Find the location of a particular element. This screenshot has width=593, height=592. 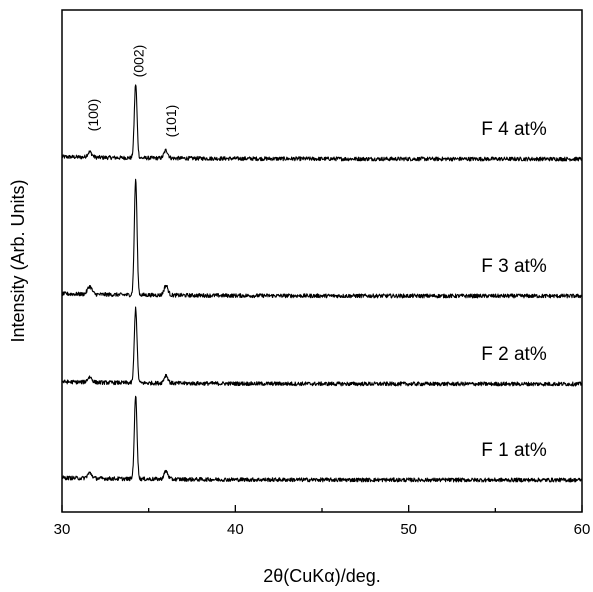

series-label: F 2 at% is located at coordinates (514, 354).